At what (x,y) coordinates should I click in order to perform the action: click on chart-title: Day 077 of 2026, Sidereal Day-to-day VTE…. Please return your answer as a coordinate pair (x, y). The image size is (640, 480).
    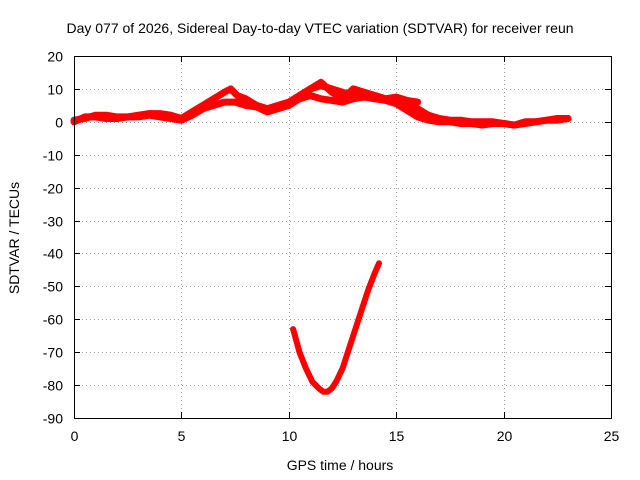
    Looking at the image, I should click on (319, 28).